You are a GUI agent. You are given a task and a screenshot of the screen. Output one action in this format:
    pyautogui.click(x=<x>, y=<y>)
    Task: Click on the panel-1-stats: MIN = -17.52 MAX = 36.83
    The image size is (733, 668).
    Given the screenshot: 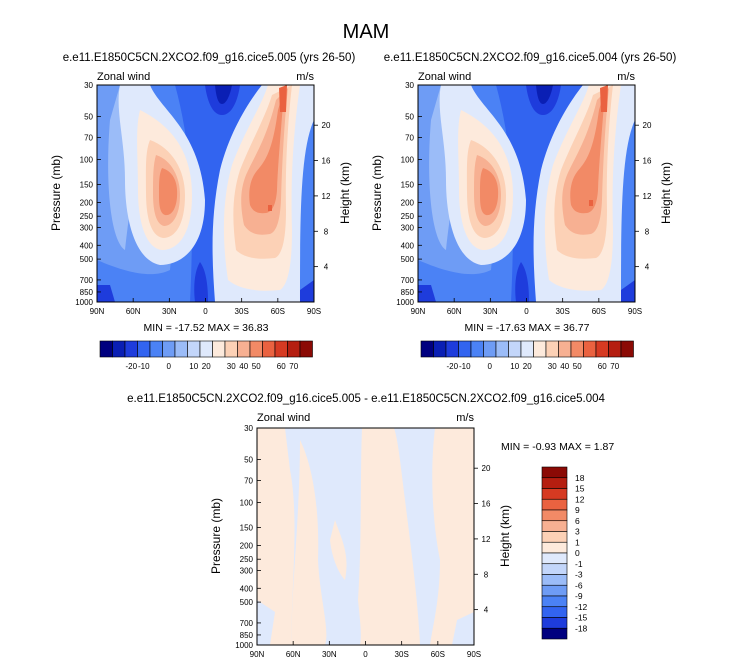 What is the action you would take?
    pyautogui.click(x=206, y=328)
    